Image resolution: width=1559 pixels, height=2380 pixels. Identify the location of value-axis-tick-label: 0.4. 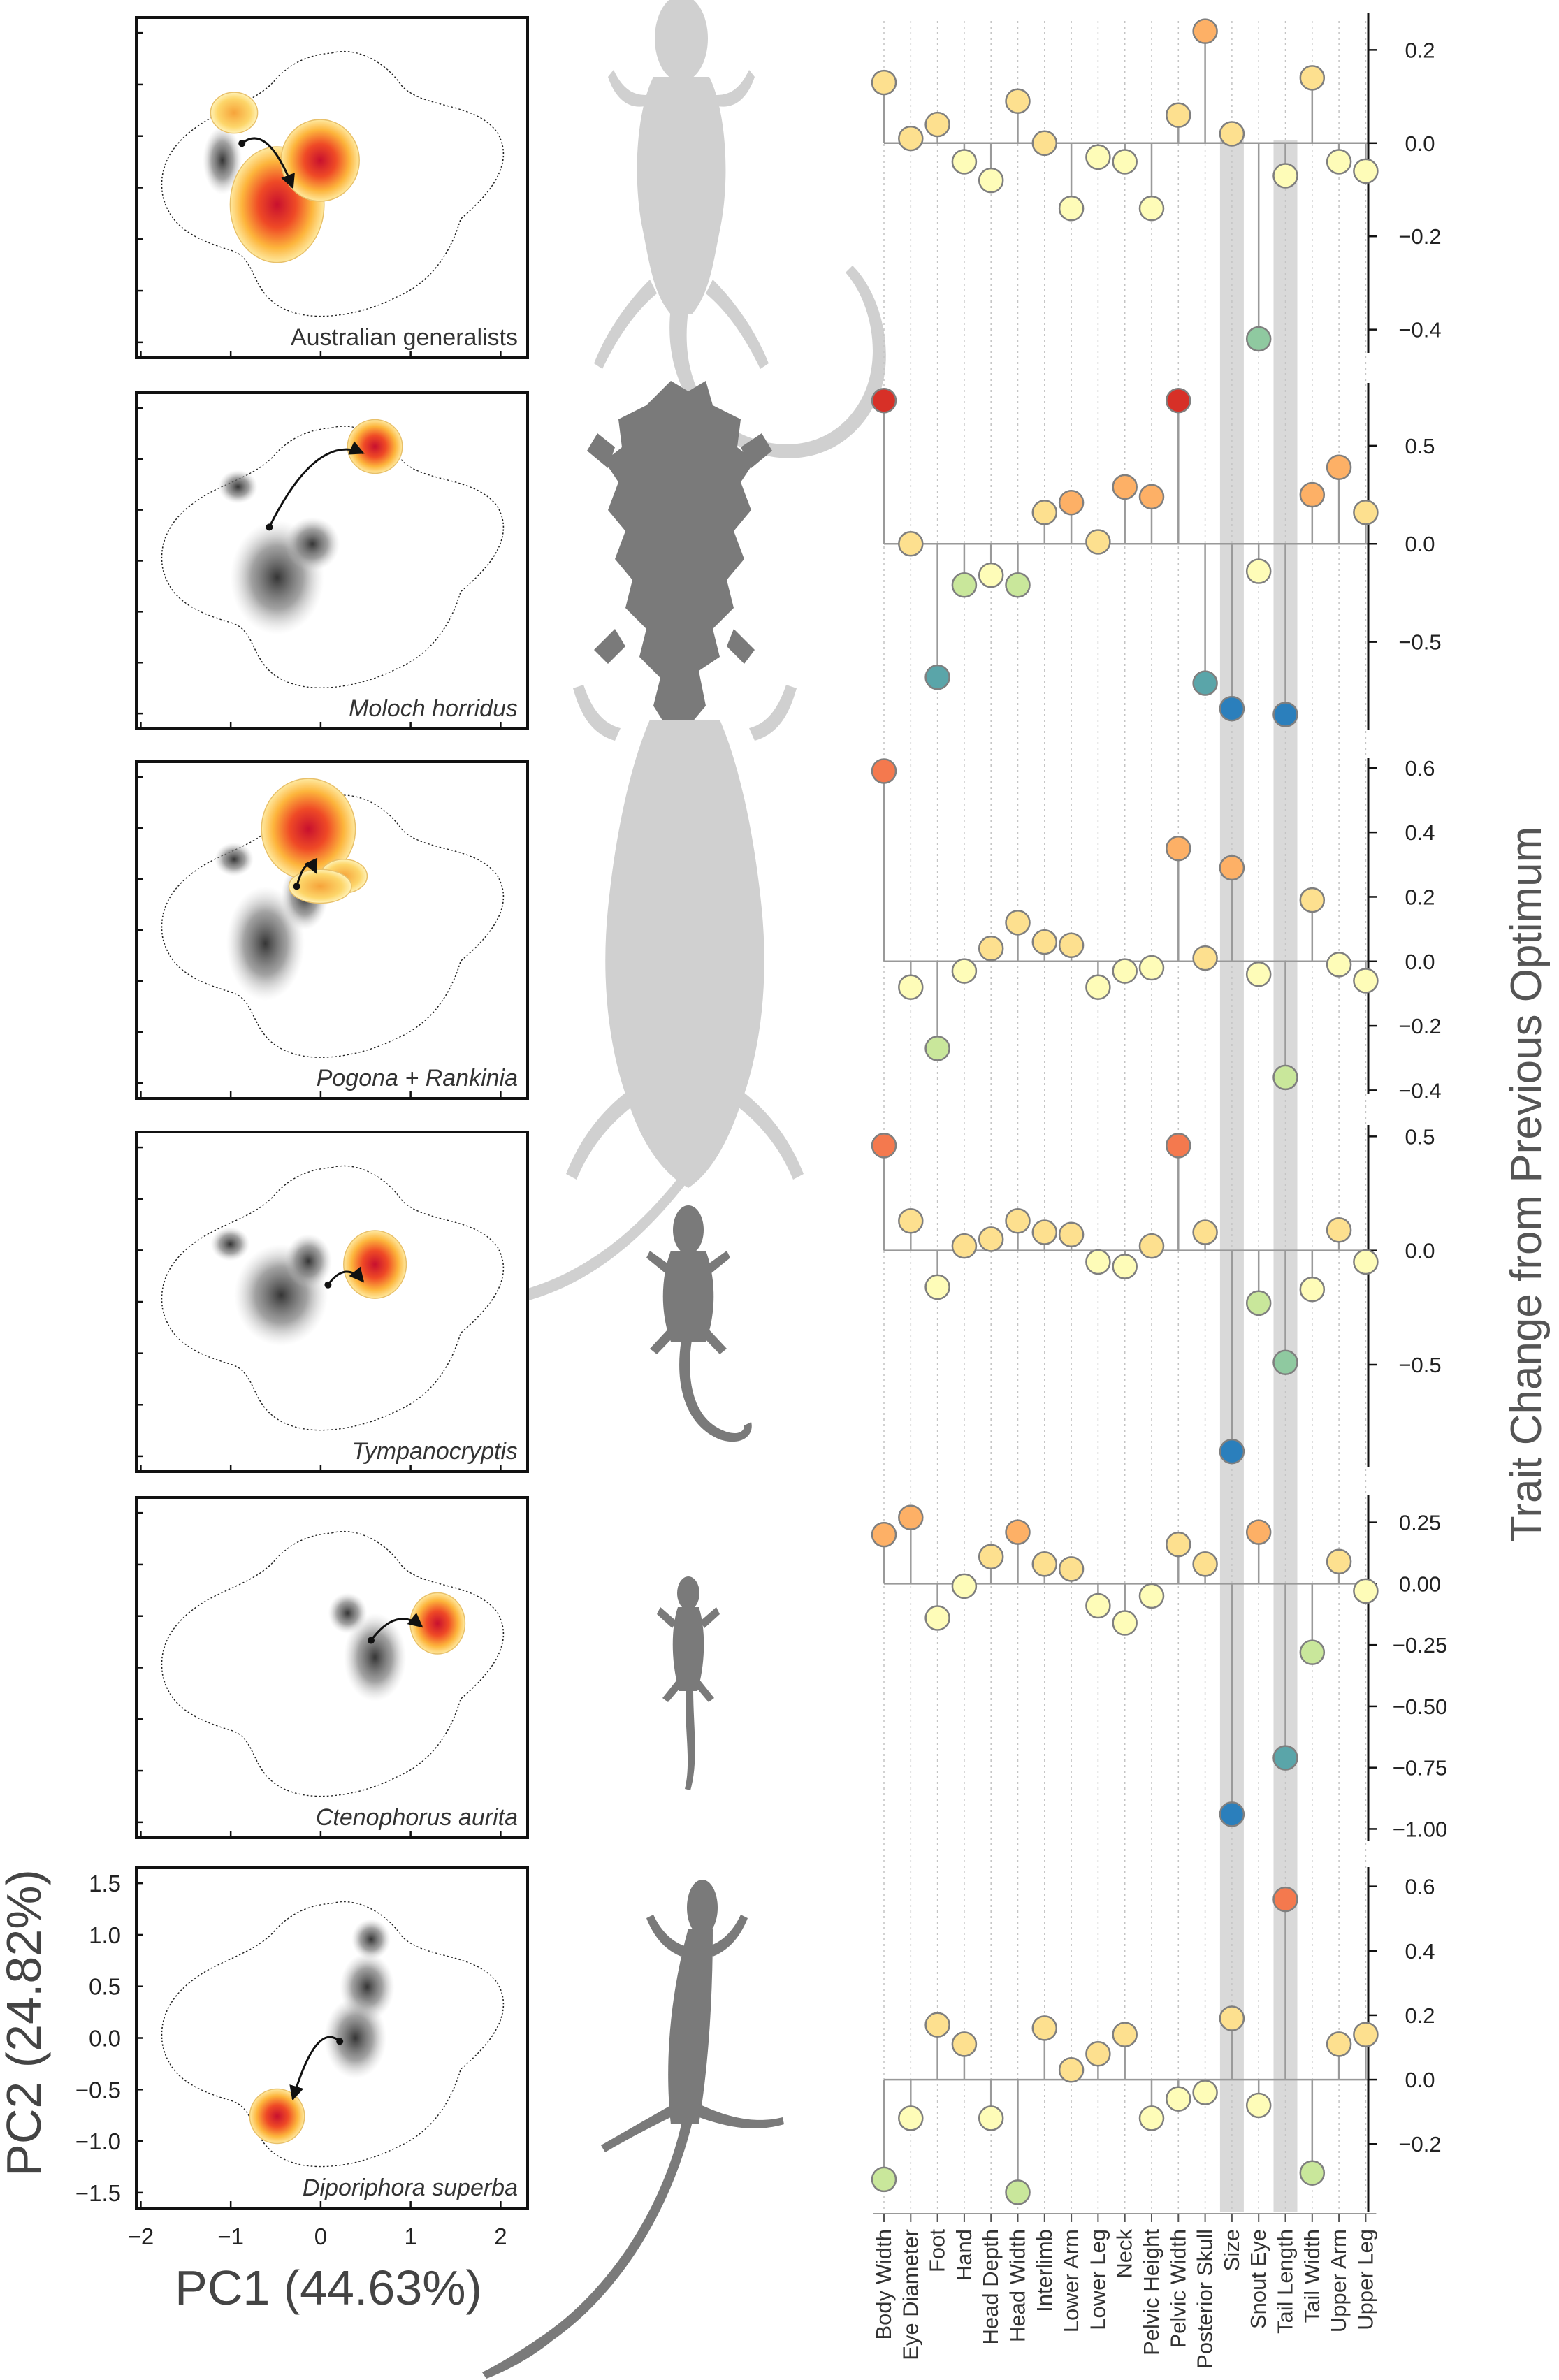
(1420, 1952).